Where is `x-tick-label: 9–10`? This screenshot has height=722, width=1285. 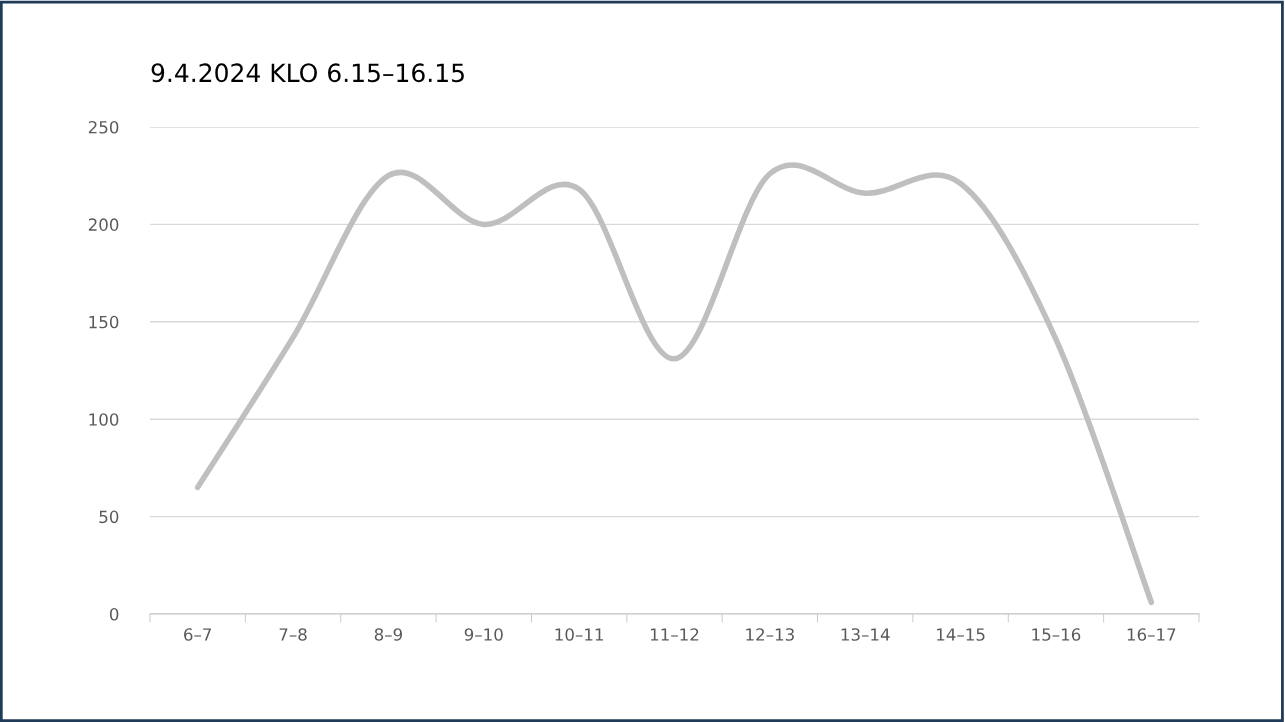
x-tick-label: 9–10 is located at coordinates (483, 634).